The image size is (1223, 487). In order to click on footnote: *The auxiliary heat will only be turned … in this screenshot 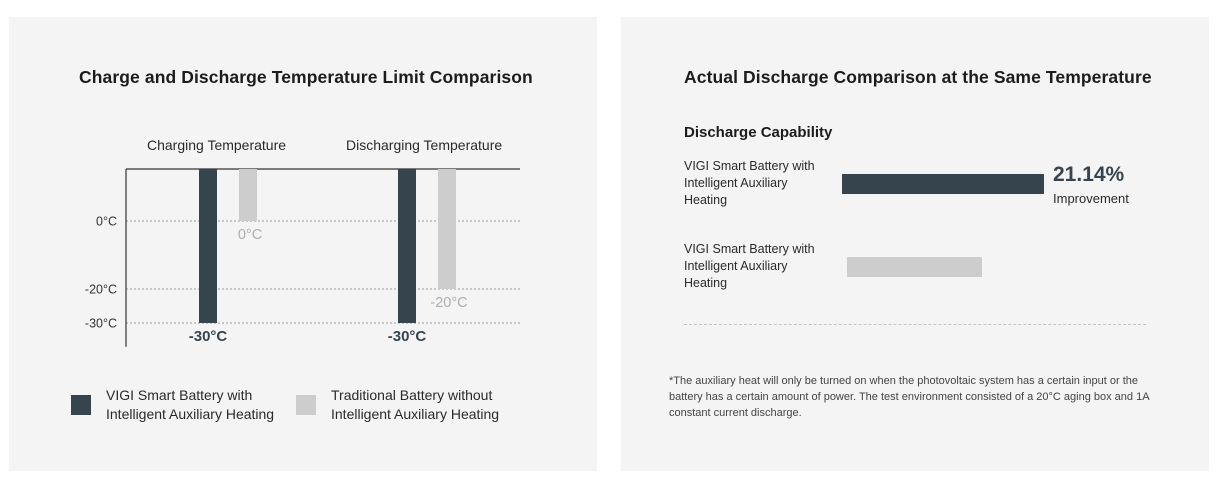, I will do `click(909, 397)`.